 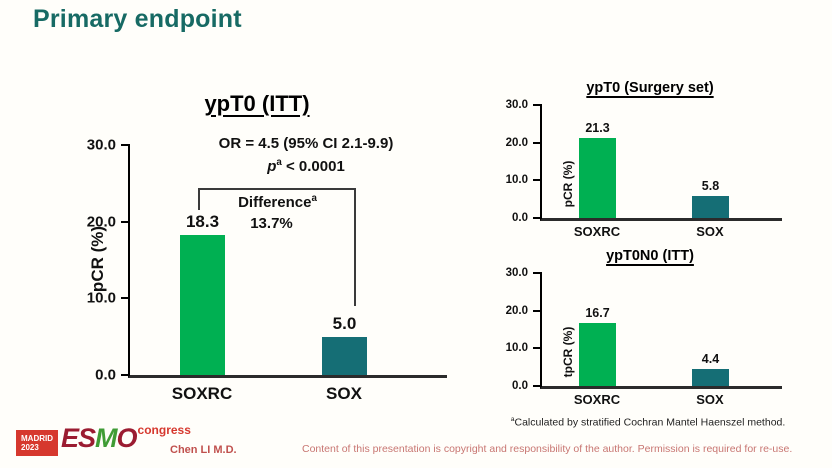 I want to click on esmo-congress-logo: MADRID 2023 ESMO congress, so click(x=103, y=440).